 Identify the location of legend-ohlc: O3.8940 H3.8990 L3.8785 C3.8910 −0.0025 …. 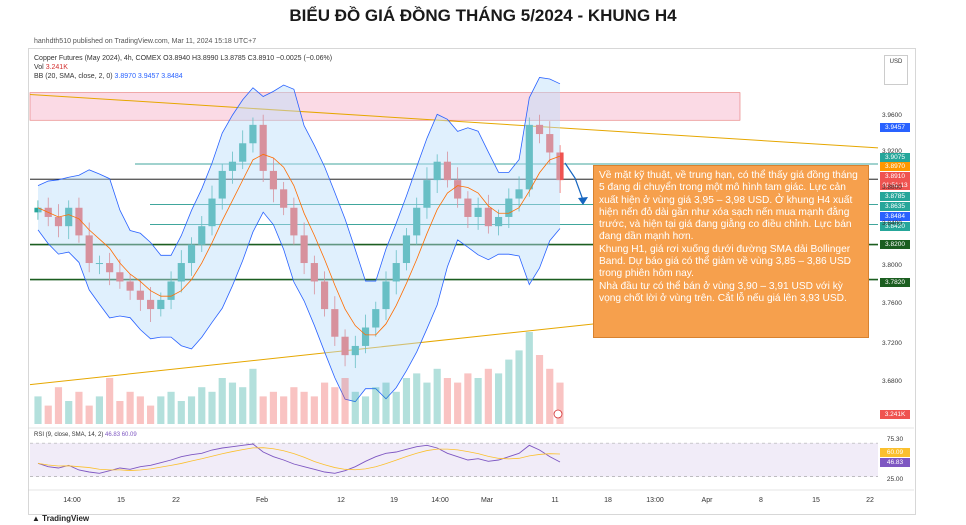
(248, 58).